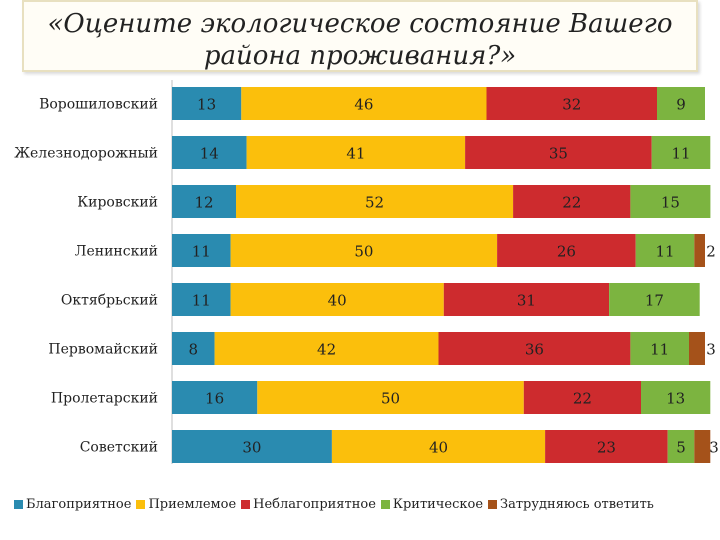 The width and height of the screenshot is (720, 540). I want to click on category-label: Ленинский, so click(116, 252).